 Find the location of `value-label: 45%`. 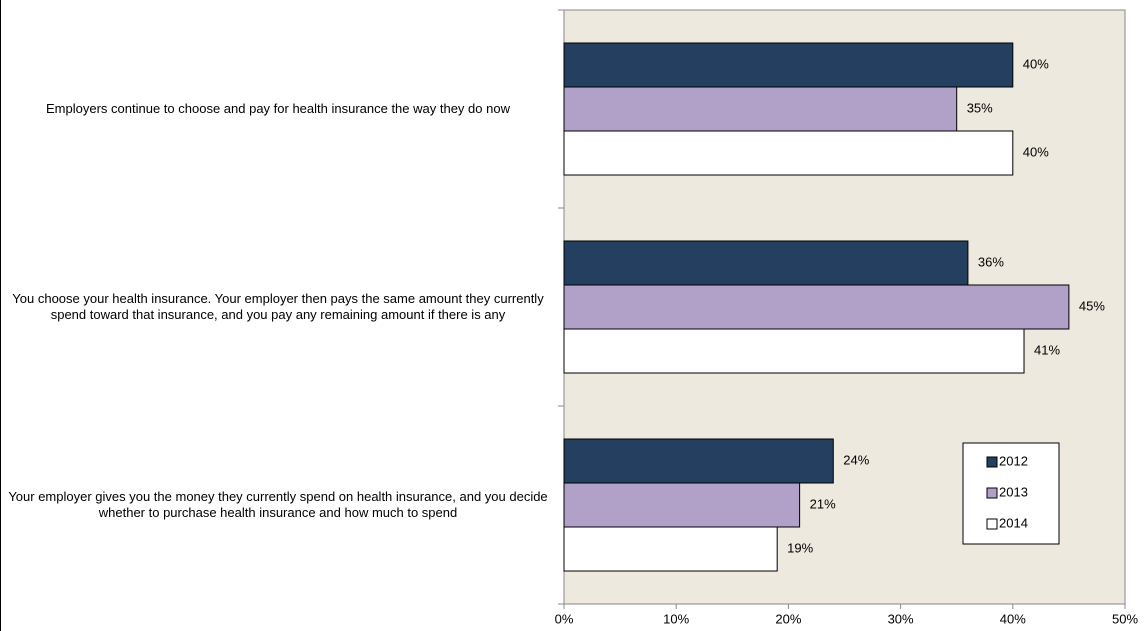

value-label: 45% is located at coordinates (1092, 305).